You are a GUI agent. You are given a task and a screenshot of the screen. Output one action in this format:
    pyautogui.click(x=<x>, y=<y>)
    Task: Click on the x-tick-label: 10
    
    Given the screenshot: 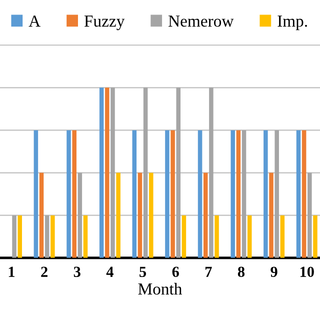 What is the action you would take?
    pyautogui.click(x=307, y=272)
    